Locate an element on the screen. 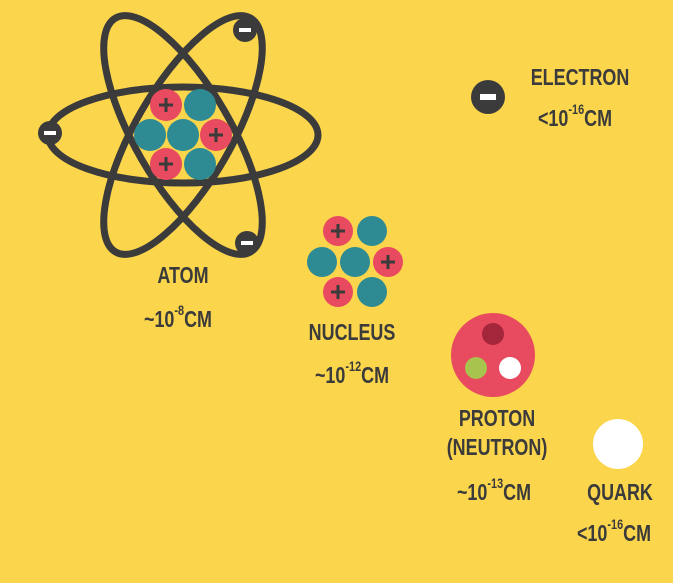 This screenshot has height=583, width=673. nucleus-size: ~10-12CM is located at coordinates (352, 374).